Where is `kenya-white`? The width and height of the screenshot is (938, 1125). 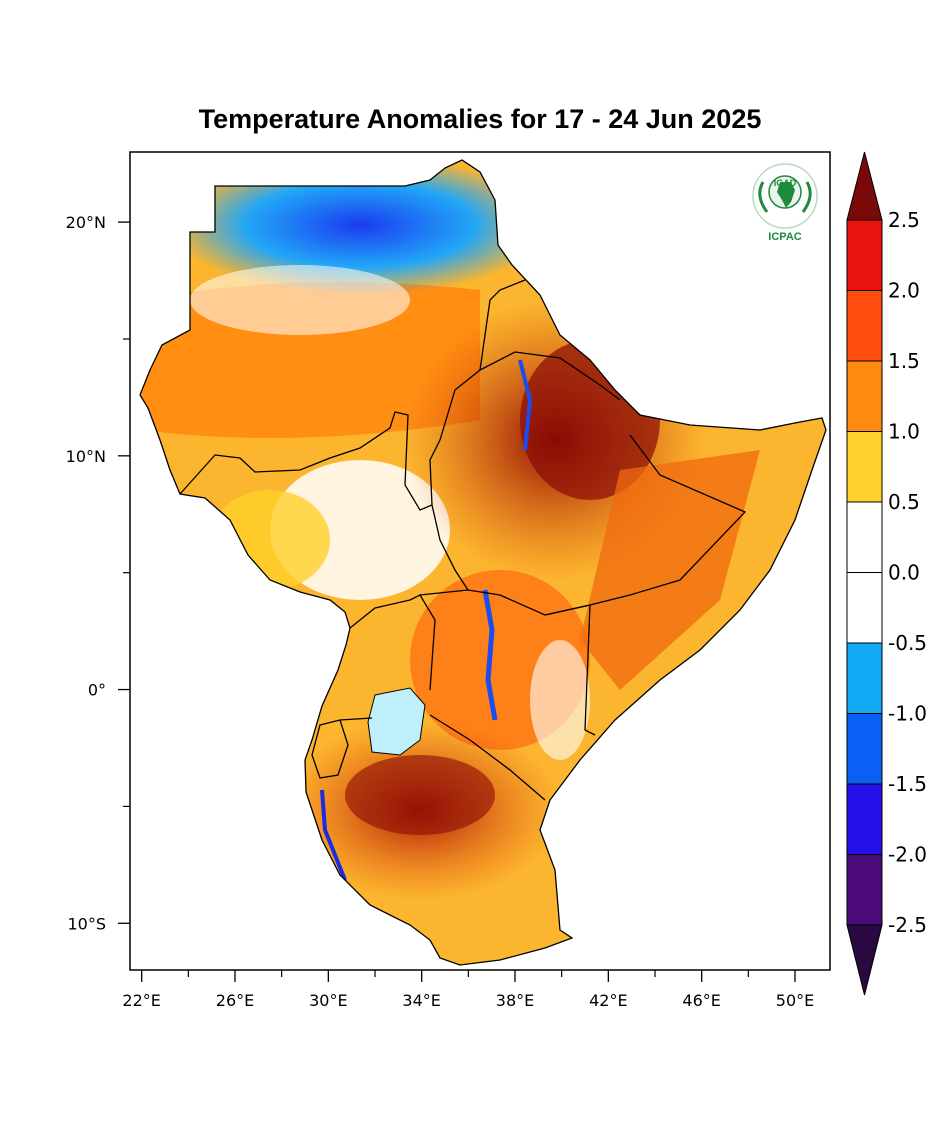 kenya-white is located at coordinates (560, 700).